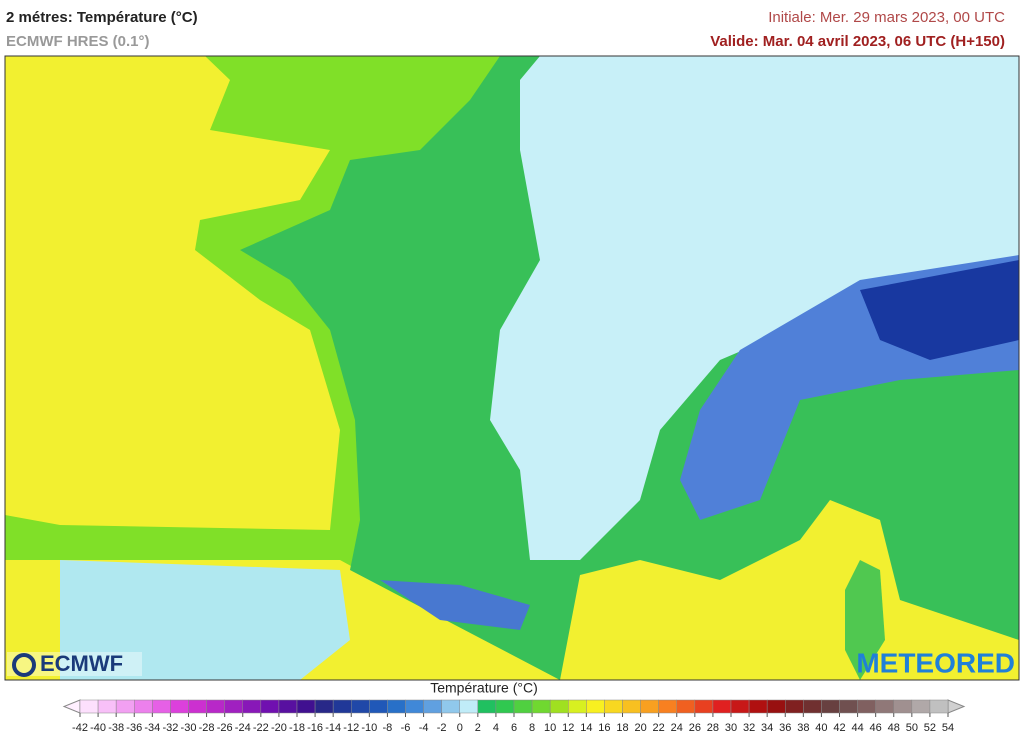 The width and height of the screenshot is (1024, 741). What do you see at coordinates (865, 620) in the screenshot?
I see `corsica` at bounding box center [865, 620].